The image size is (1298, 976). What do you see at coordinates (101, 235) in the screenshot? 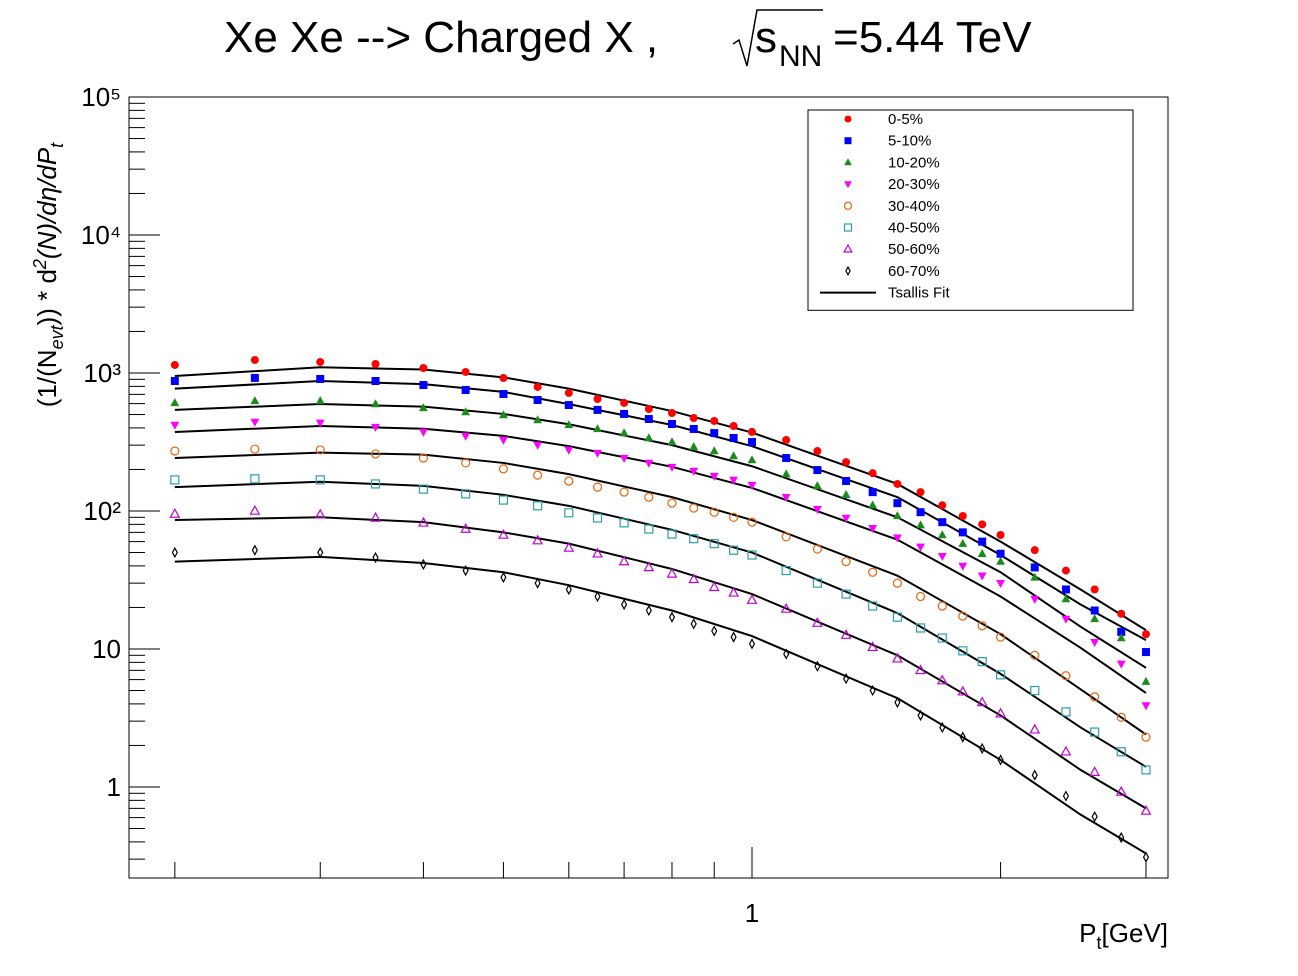
I see `y-tick-label: 10⁴` at bounding box center [101, 235].